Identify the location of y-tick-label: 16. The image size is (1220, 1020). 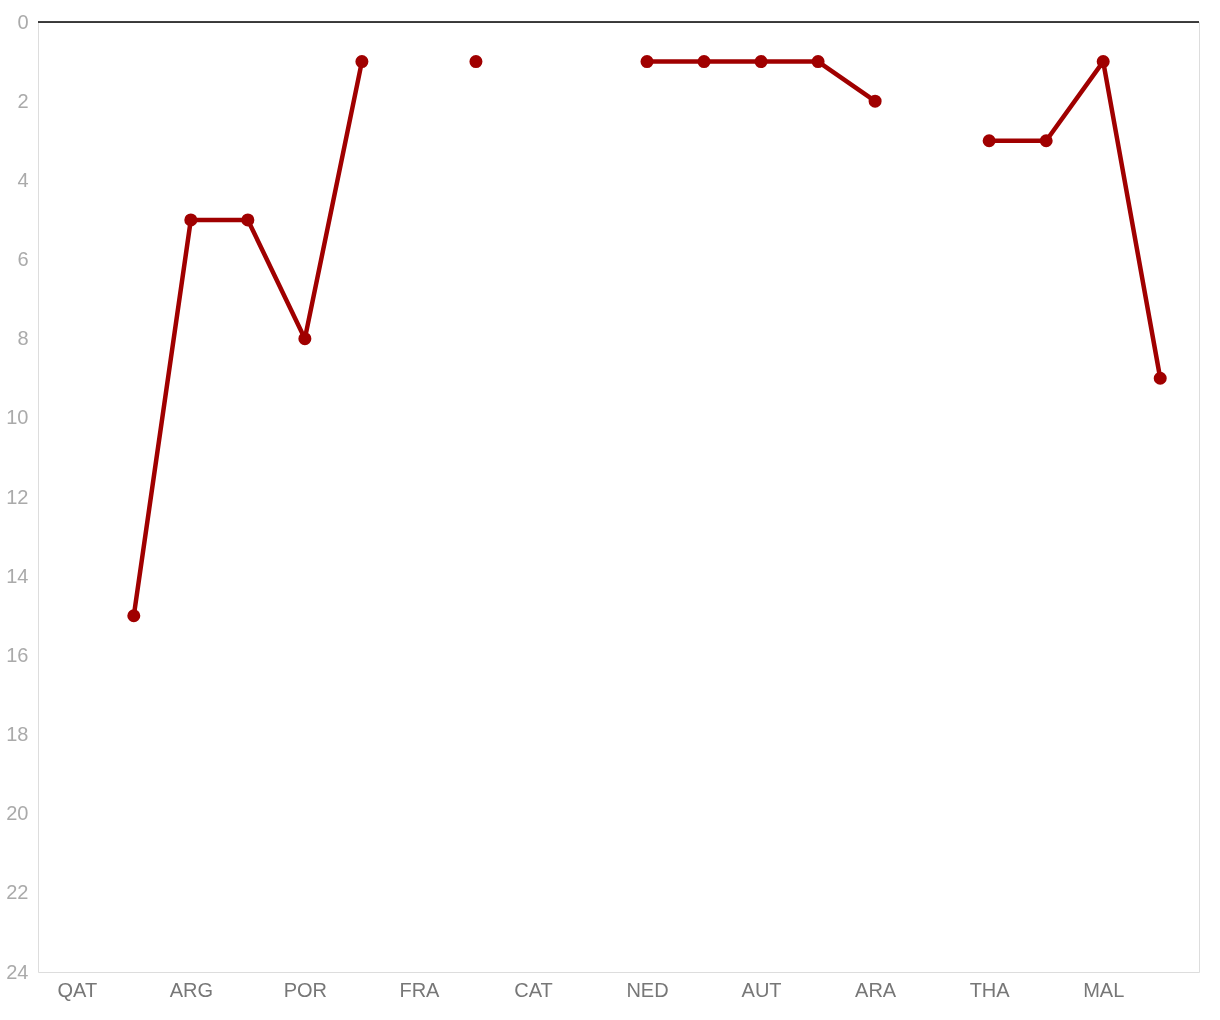
(17, 654).